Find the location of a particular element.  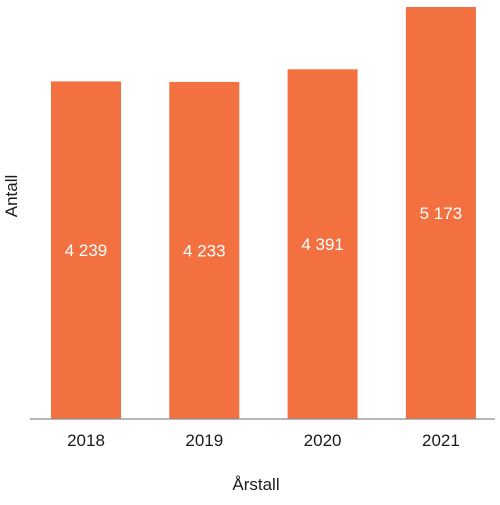

data-label-2019: 4 233 is located at coordinates (204, 250).